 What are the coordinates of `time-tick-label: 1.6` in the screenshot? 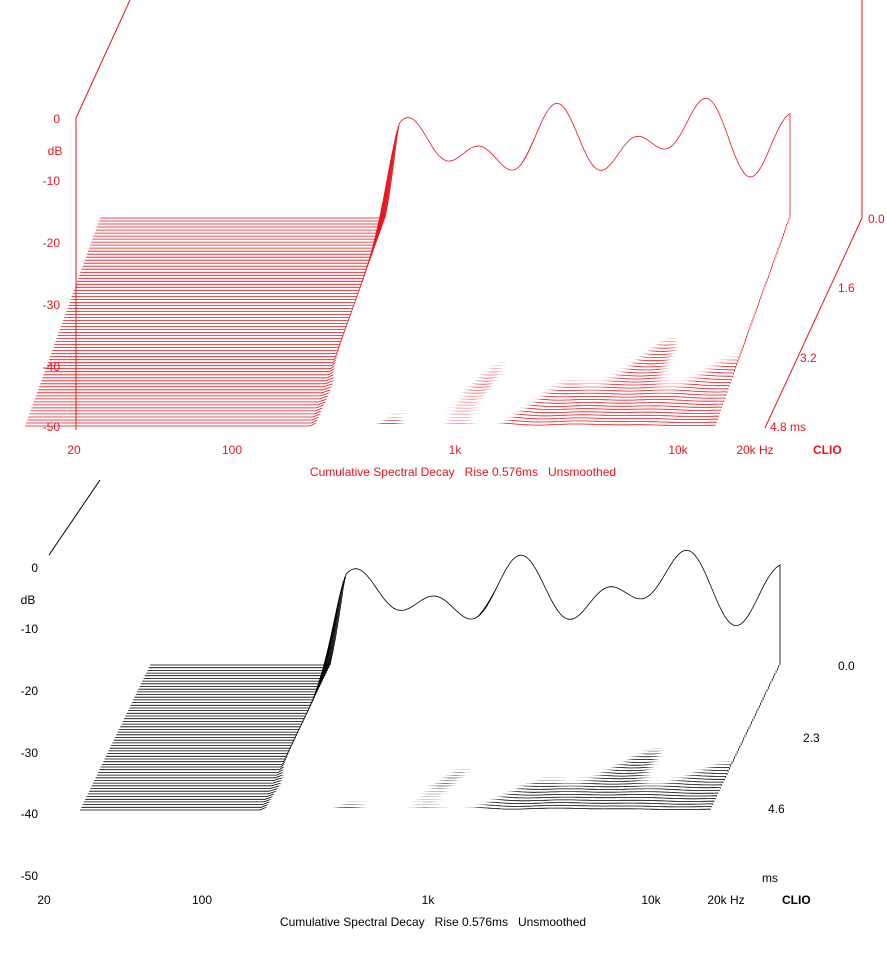 It's located at (846, 288).